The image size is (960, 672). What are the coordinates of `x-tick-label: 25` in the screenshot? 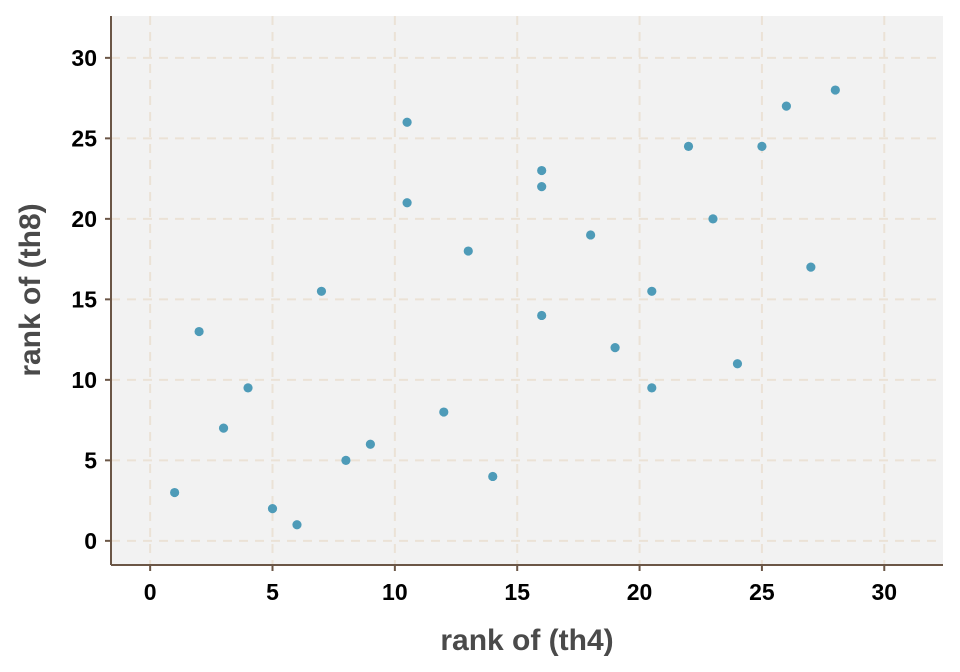 It's located at (762, 592).